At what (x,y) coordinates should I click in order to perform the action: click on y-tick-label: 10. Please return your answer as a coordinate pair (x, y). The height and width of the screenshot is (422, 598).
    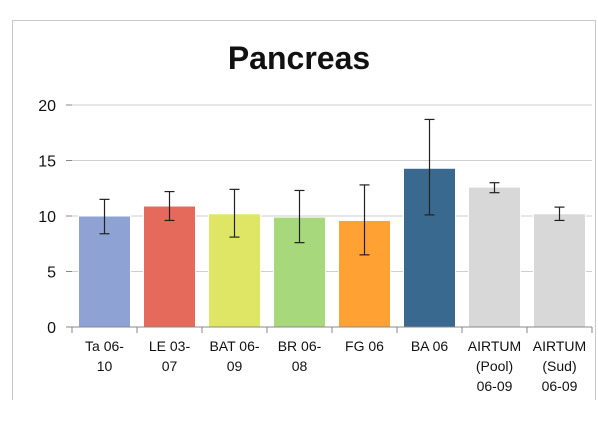
    Looking at the image, I should click on (47, 217).